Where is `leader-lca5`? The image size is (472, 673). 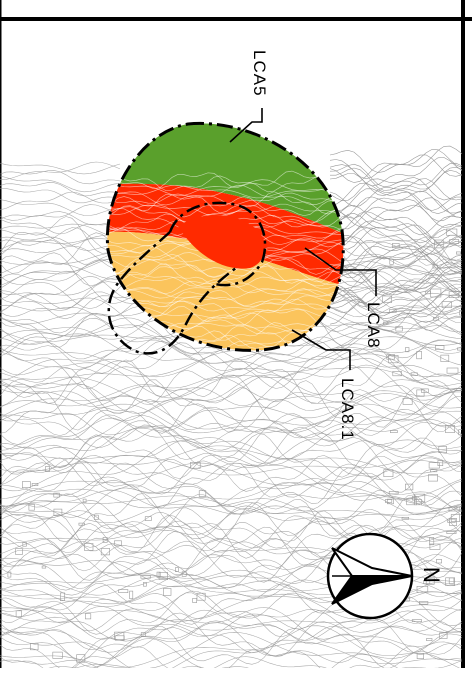 leader-lca5 is located at coordinates (246, 125).